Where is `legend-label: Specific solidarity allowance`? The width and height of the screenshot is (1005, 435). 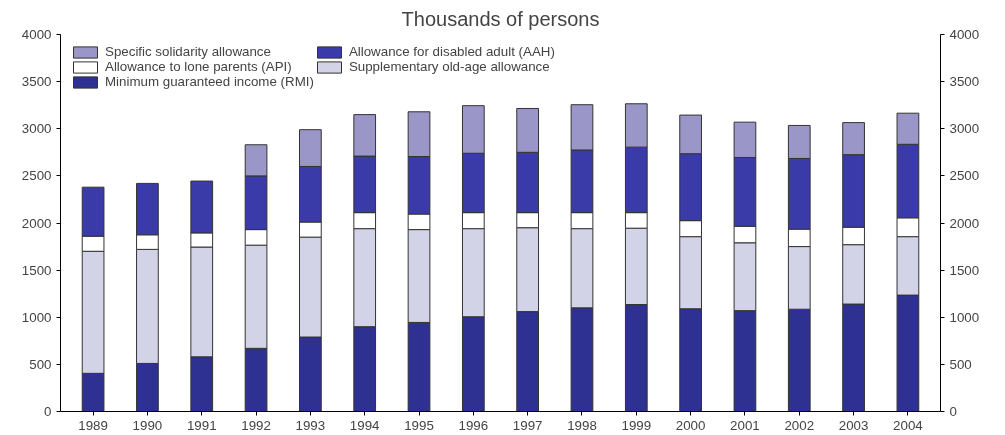
legend-label: Specific solidarity allowance is located at coordinates (188, 51).